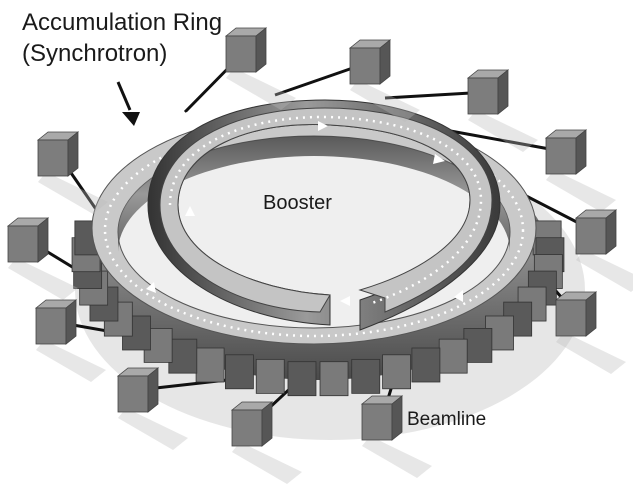  I want to click on beamline-label: Beamline, so click(447, 419).